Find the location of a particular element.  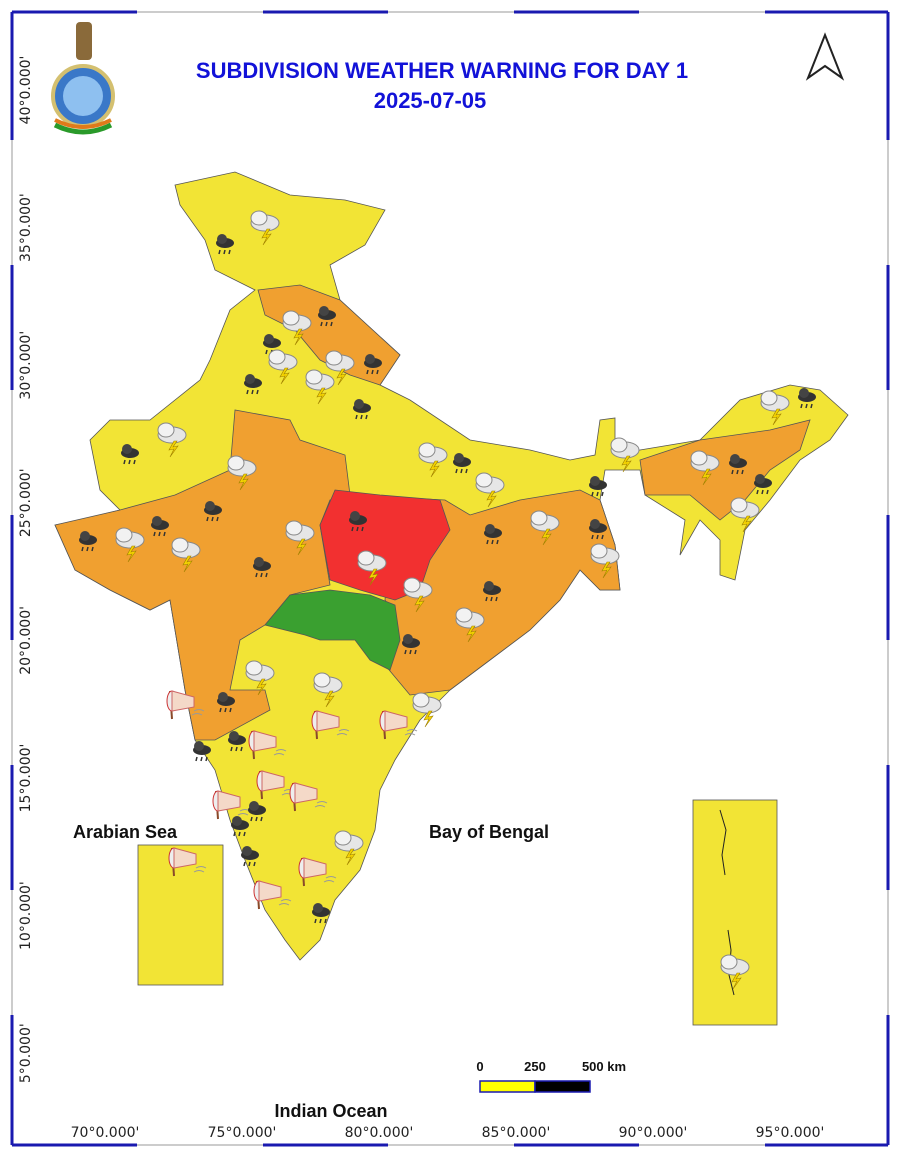

latitude-label: 30°0.000' is located at coordinates (26, 365).